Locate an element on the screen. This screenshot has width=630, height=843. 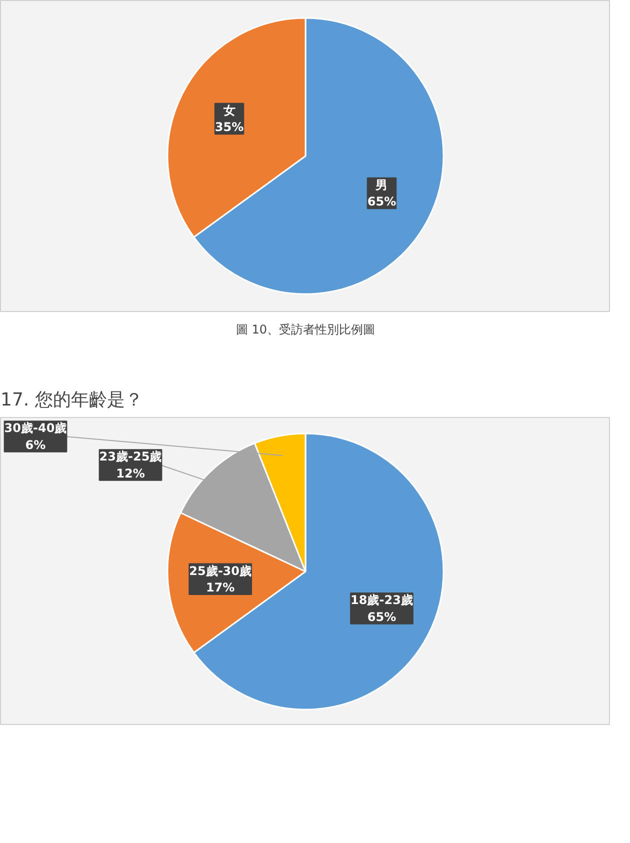
data-label: 6% is located at coordinates (35, 445).